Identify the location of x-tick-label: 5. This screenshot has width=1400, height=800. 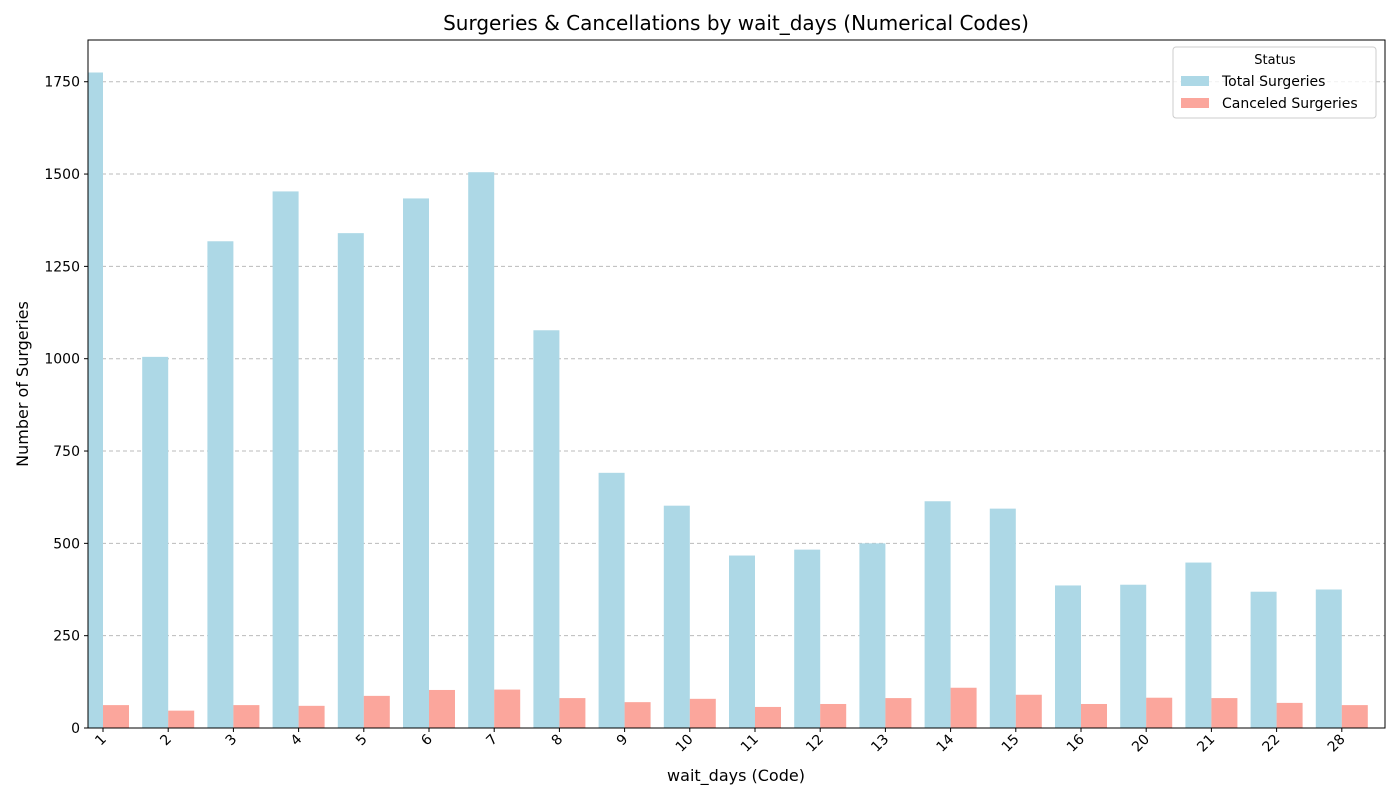
(362, 741).